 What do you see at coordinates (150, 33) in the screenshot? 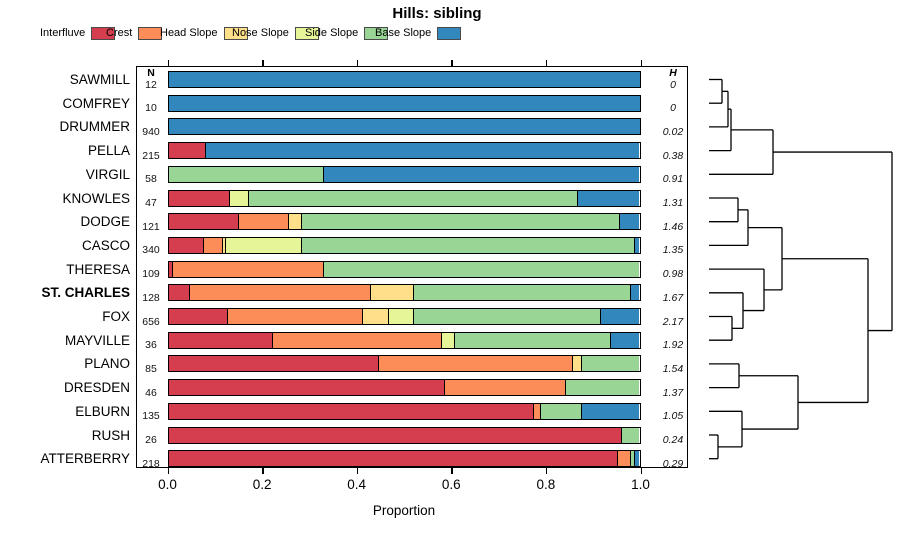
I see `legend-swatch-crest` at bounding box center [150, 33].